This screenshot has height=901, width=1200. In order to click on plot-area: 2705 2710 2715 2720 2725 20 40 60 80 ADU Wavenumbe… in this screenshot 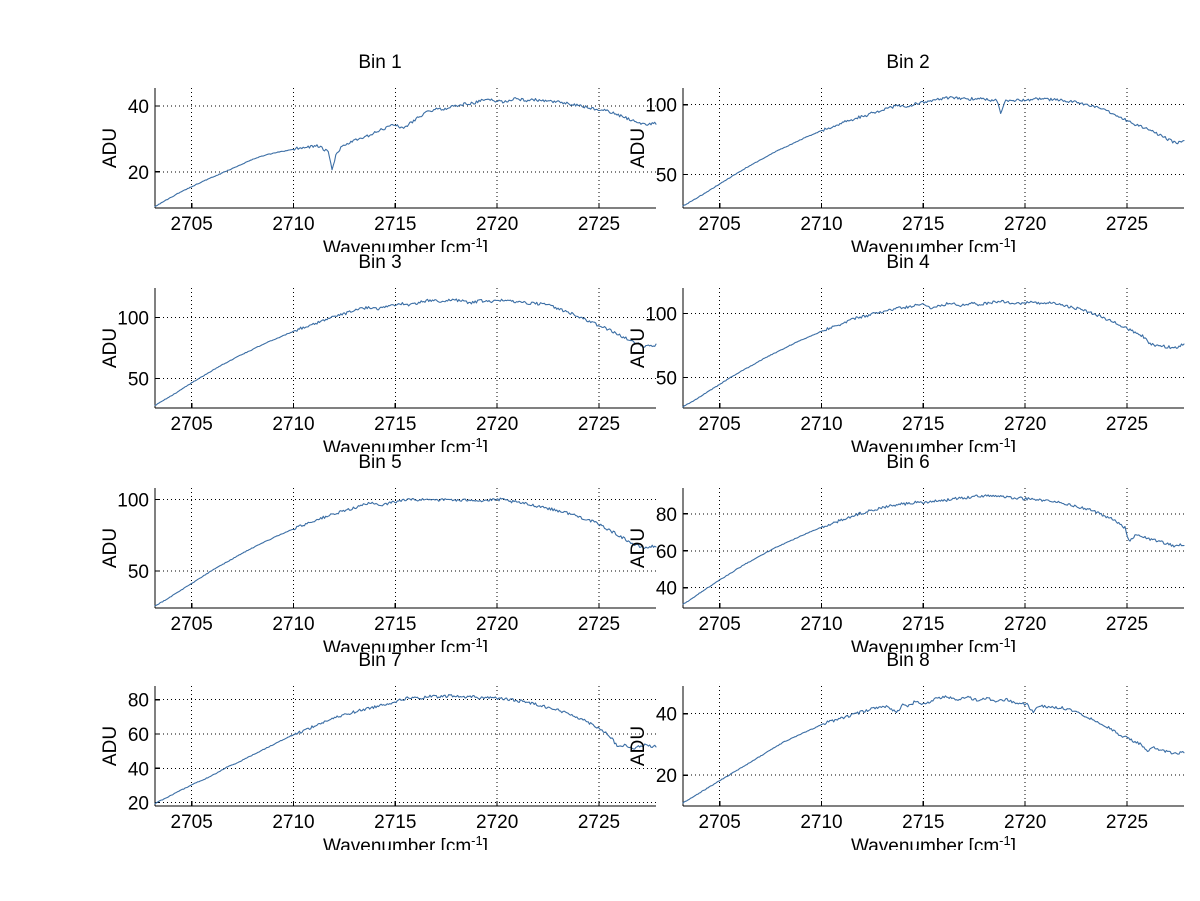, I will do `click(378, 768)`.